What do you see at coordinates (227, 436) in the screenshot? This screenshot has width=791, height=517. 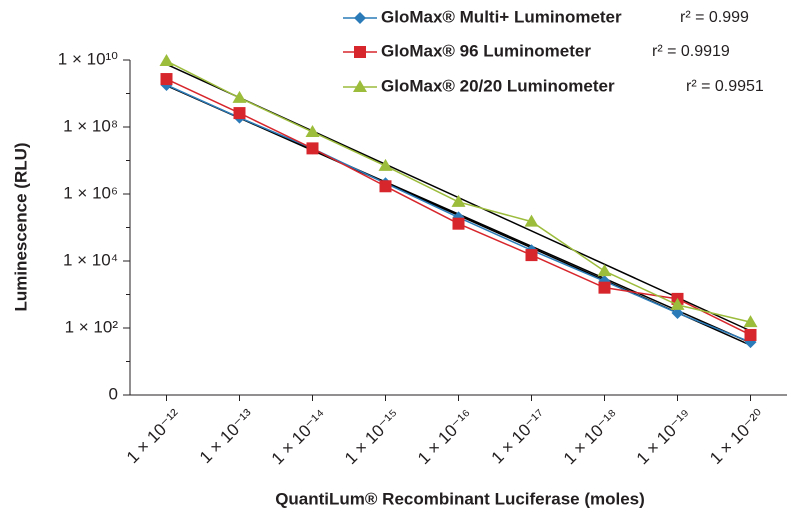 I see `x-tick-label: 1 × 10⁻¹³` at bounding box center [227, 436].